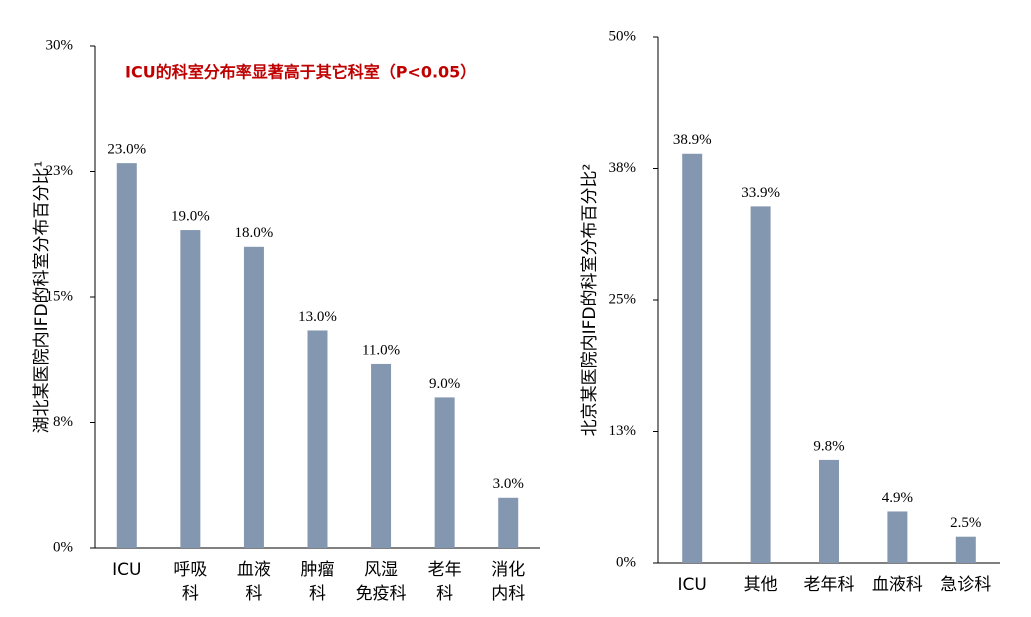  Describe the element at coordinates (60, 45) in the screenshot. I see `y-tick-label: 30%` at that location.